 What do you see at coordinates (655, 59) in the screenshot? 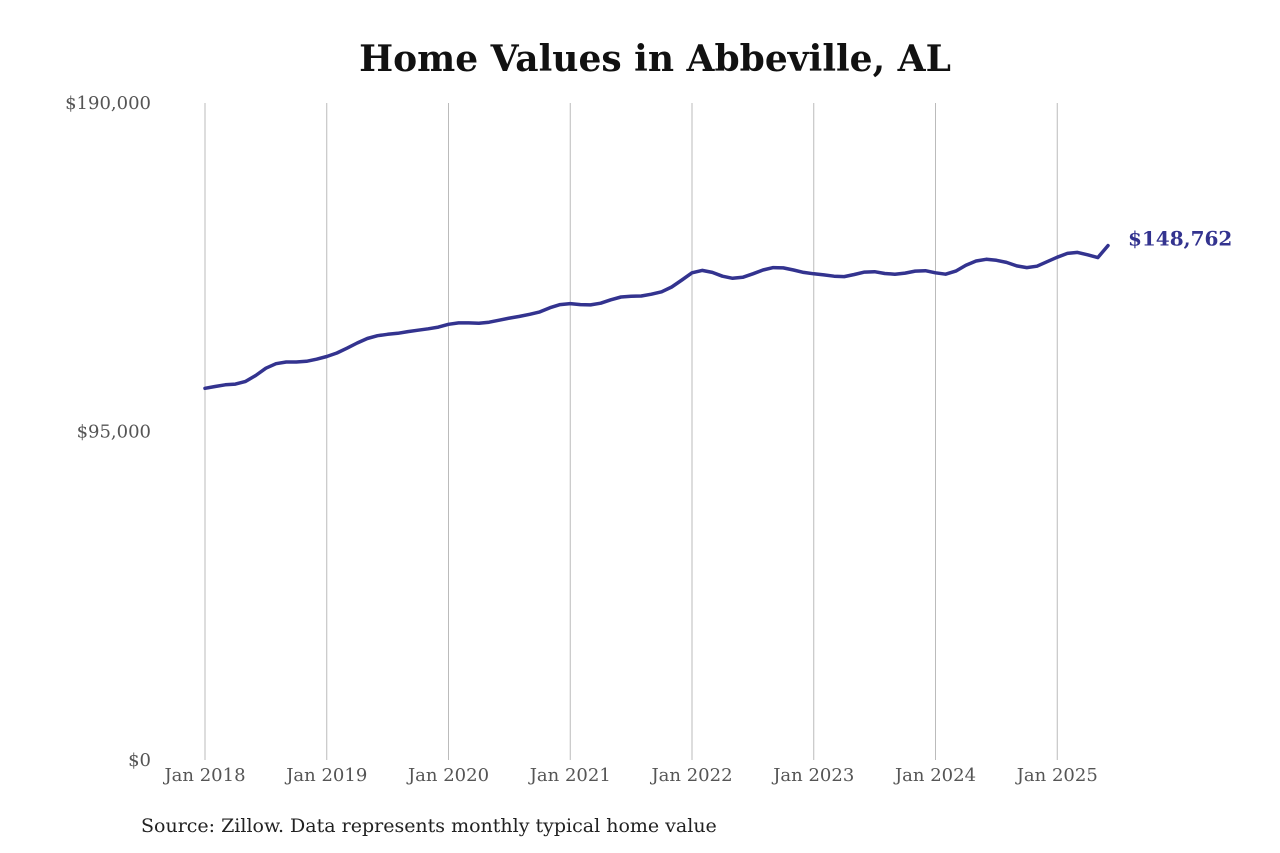
I see `chart-title: Home Values in Abbeville, AL` at bounding box center [655, 59].